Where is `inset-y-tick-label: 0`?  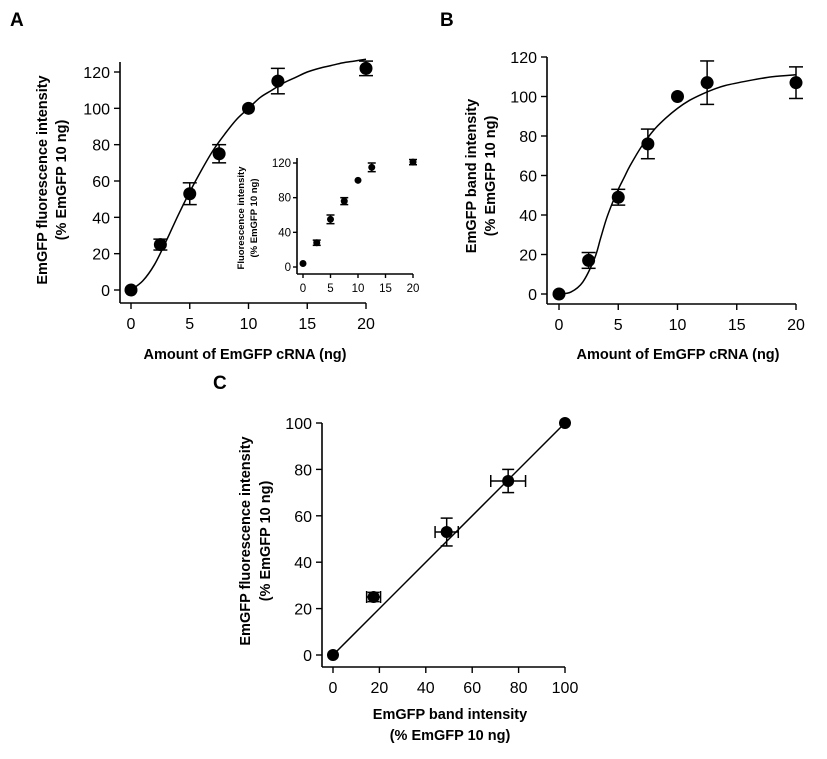
inset-y-tick-label: 0 is located at coordinates (288, 268).